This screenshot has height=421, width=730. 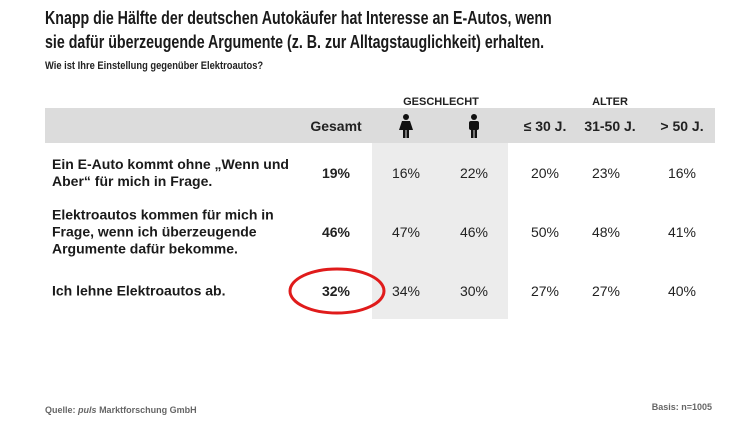 I want to click on group-label: ALTER, so click(x=610, y=102).